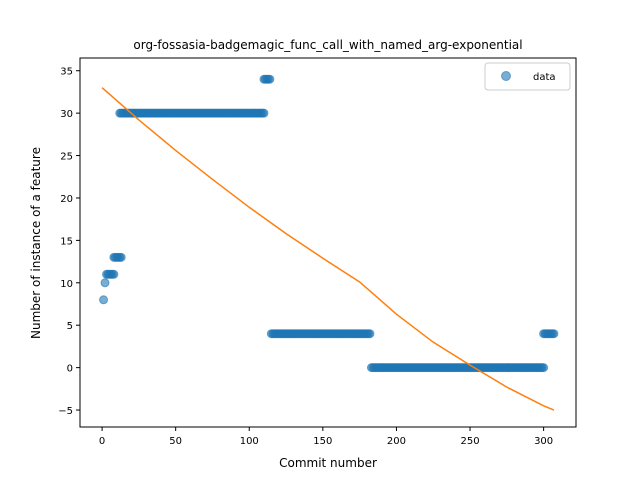 This screenshot has height=480, width=640. I want to click on y-tick-label: −5, so click(65, 411).